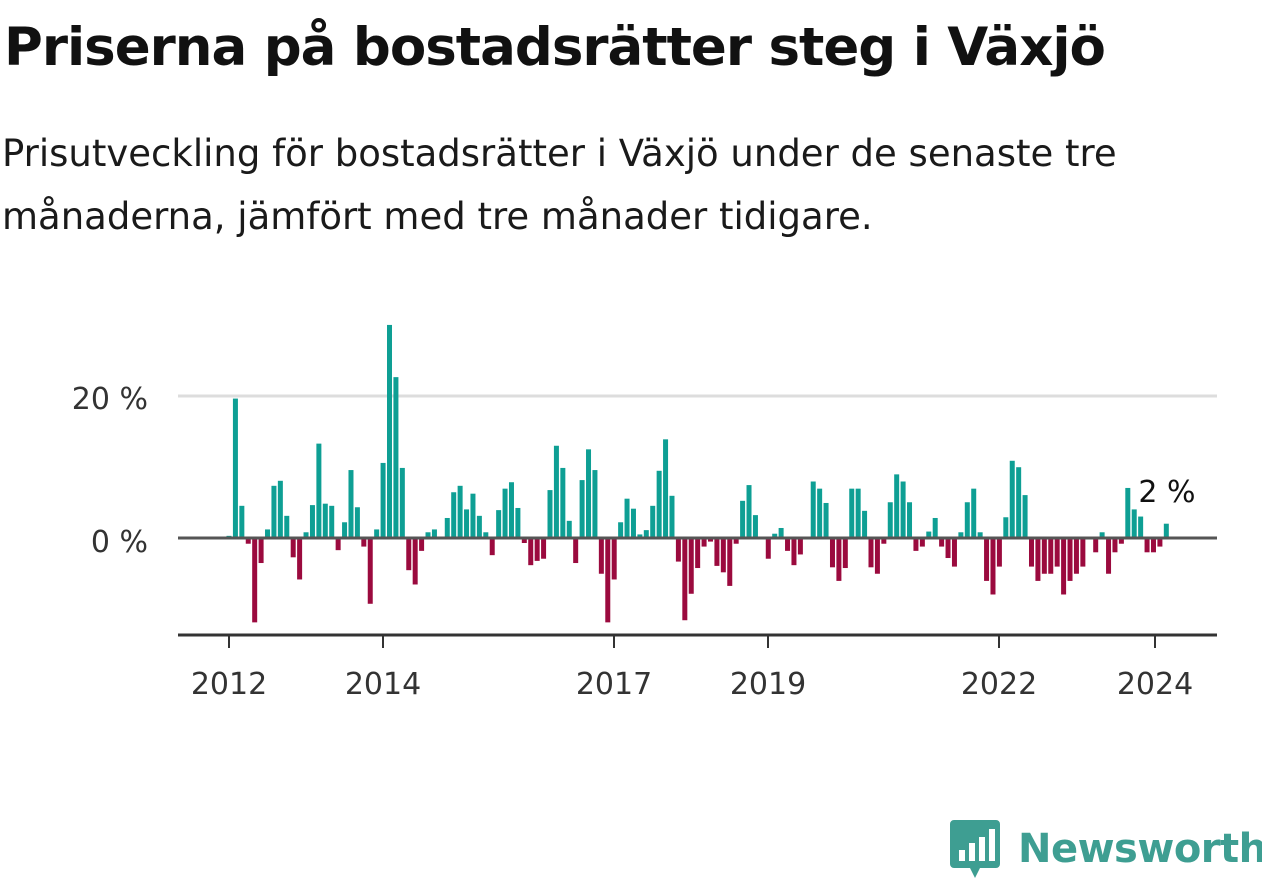  I want to click on y-tick-label-0: 0 %, so click(119, 542).